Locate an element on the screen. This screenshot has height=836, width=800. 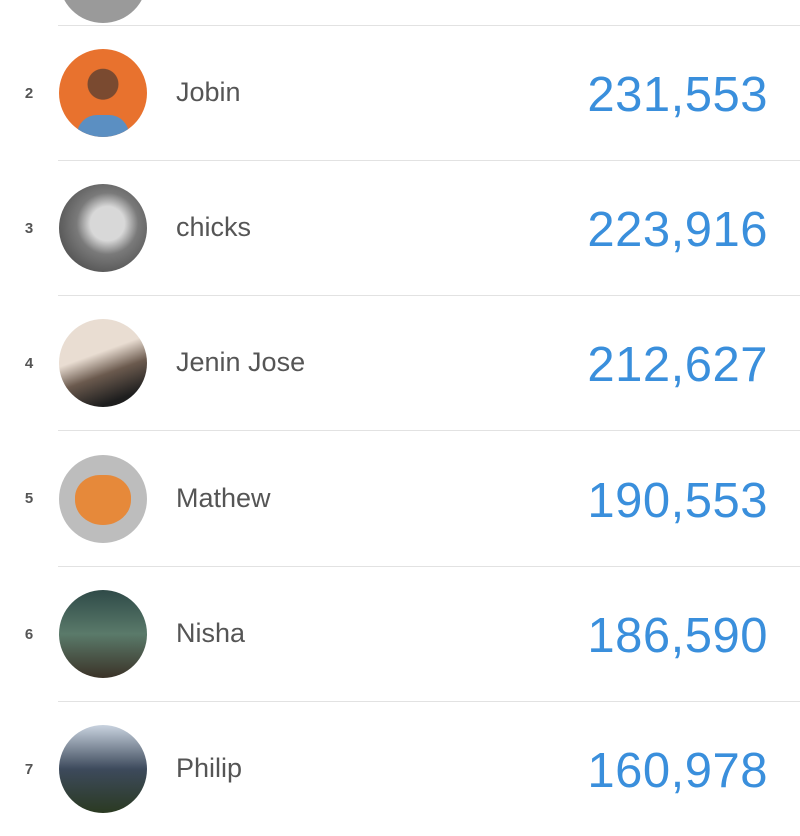
rank: 6 is located at coordinates (29, 634).